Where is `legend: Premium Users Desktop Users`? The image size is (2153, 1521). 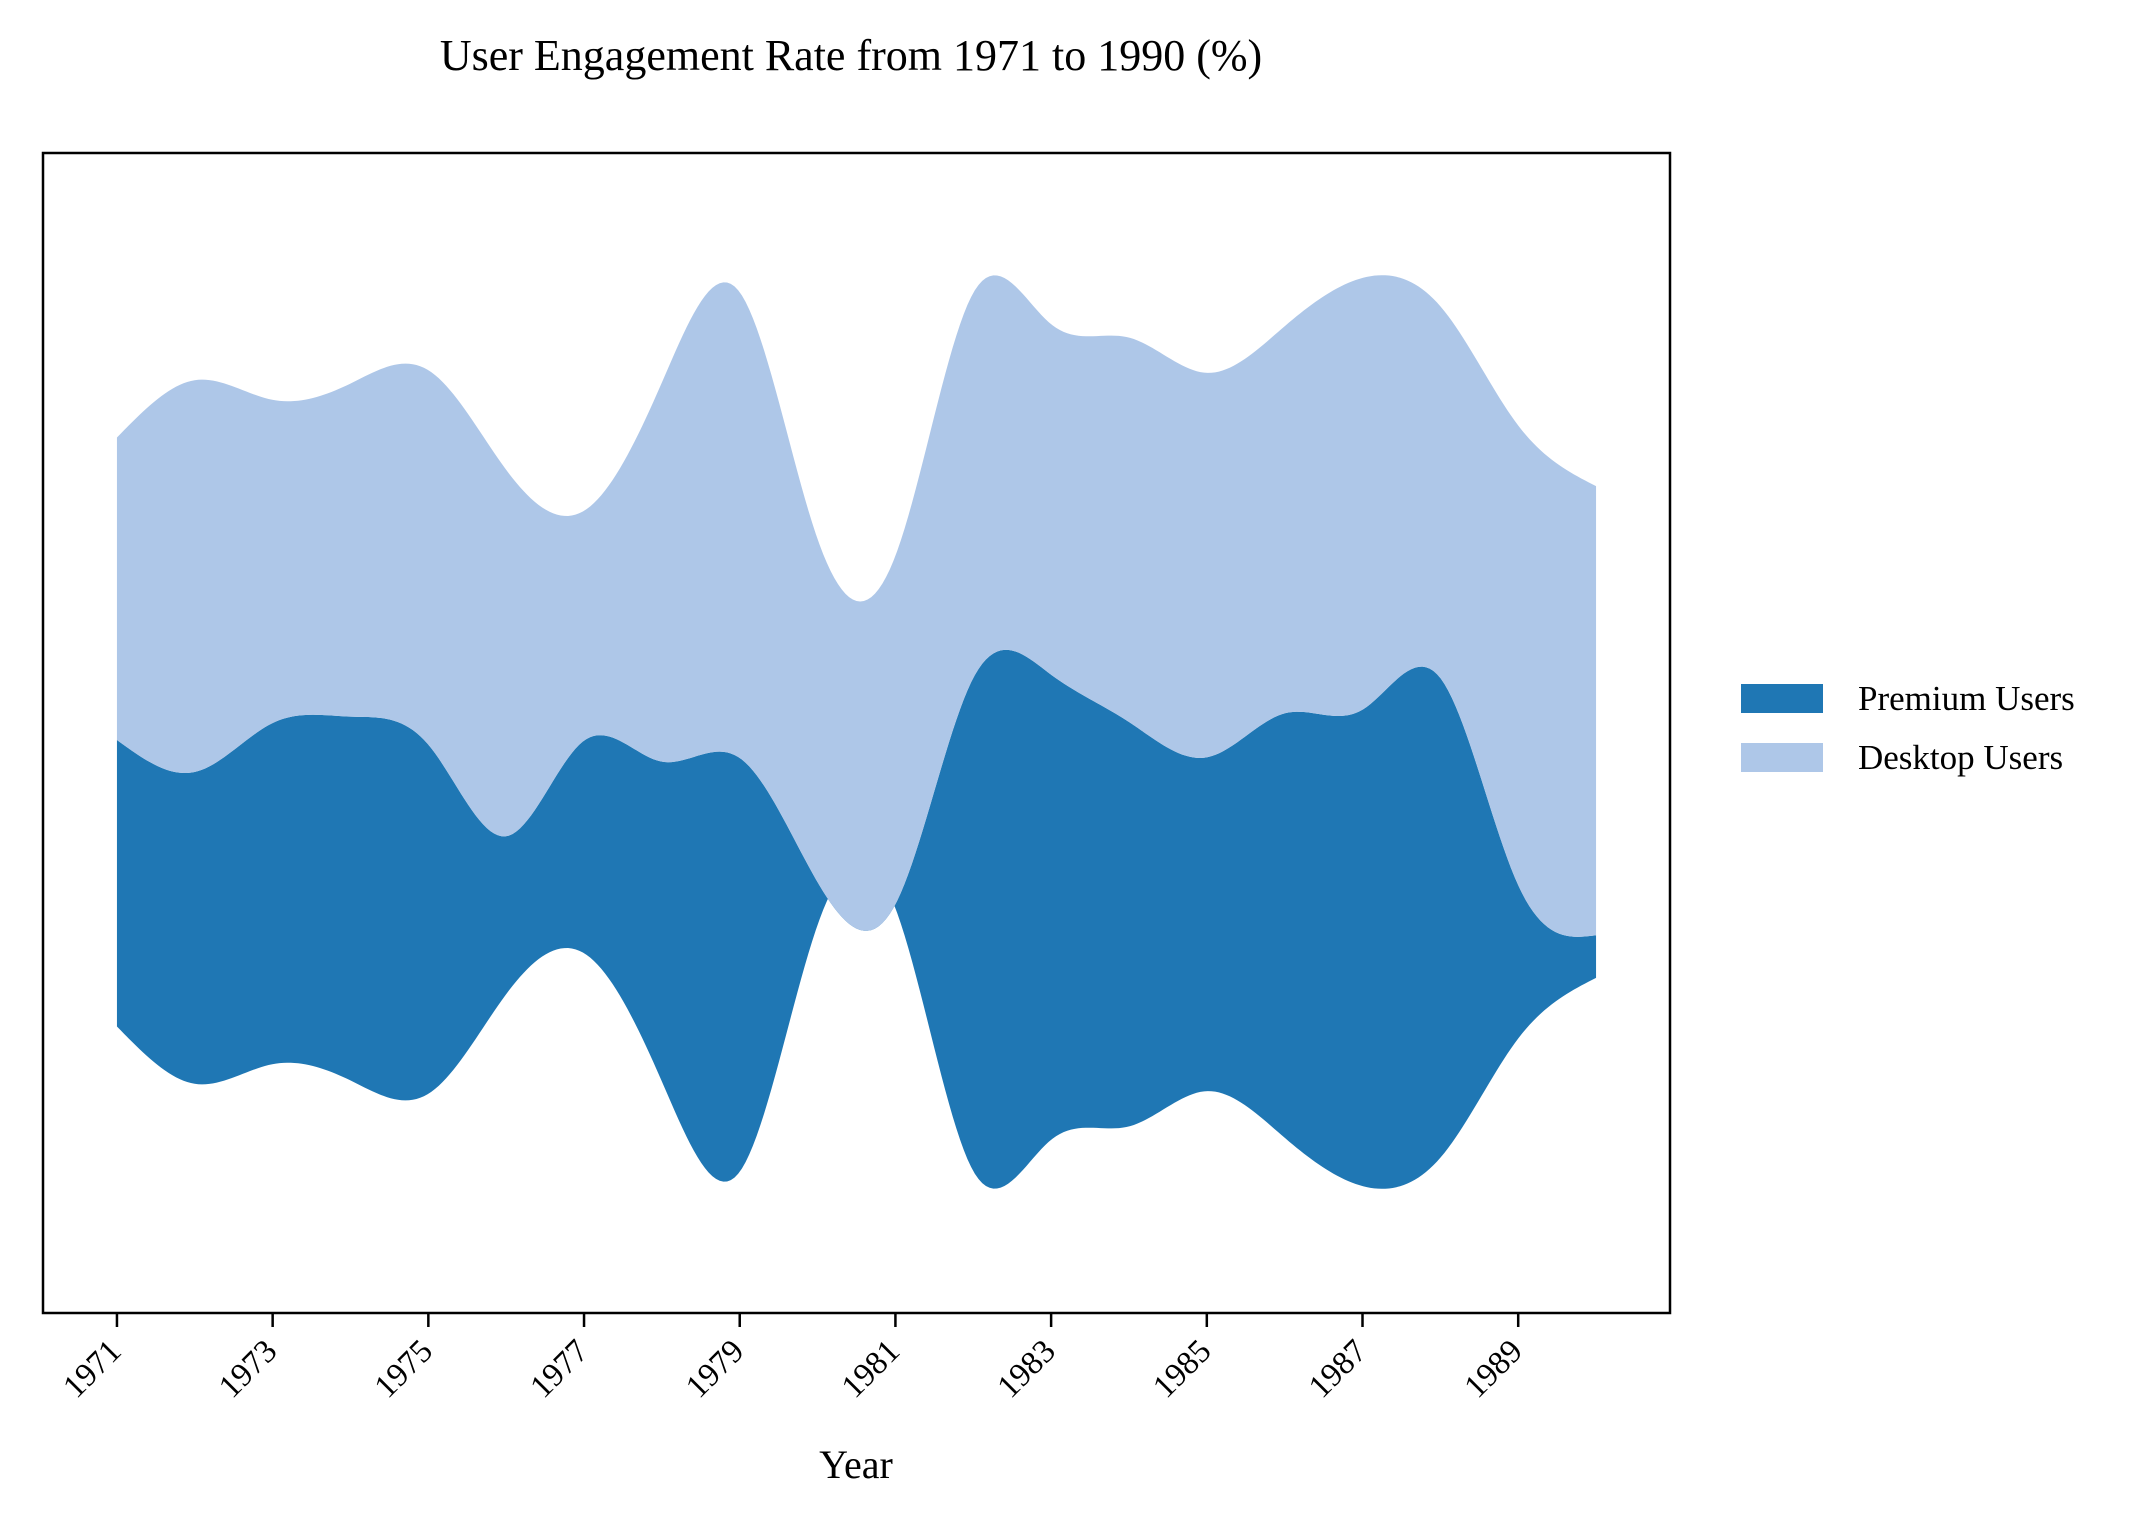
legend: Premium Users Desktop Users is located at coordinates (1908, 728).